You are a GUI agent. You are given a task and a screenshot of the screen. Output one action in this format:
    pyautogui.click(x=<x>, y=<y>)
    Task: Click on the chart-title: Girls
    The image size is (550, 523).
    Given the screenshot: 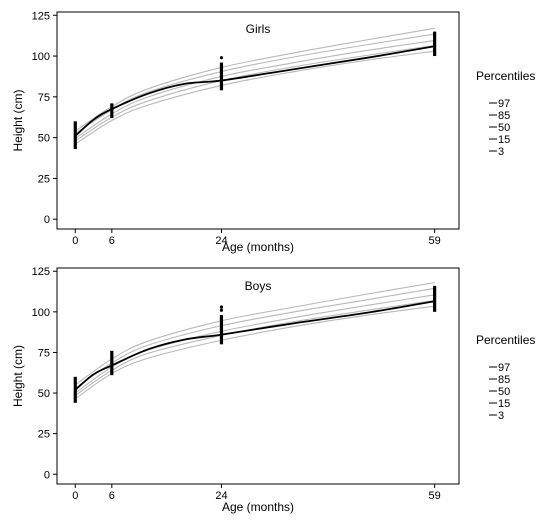 What is the action you would take?
    pyautogui.click(x=258, y=29)
    